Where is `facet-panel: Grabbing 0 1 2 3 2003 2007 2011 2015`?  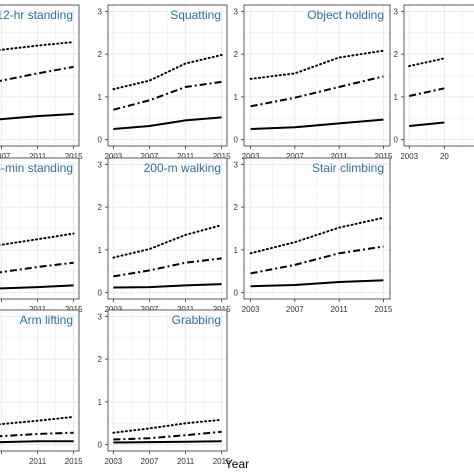 facet-panel: Grabbing 0 1 2 3 2003 2007 2011 2015 is located at coordinates (164, 387).